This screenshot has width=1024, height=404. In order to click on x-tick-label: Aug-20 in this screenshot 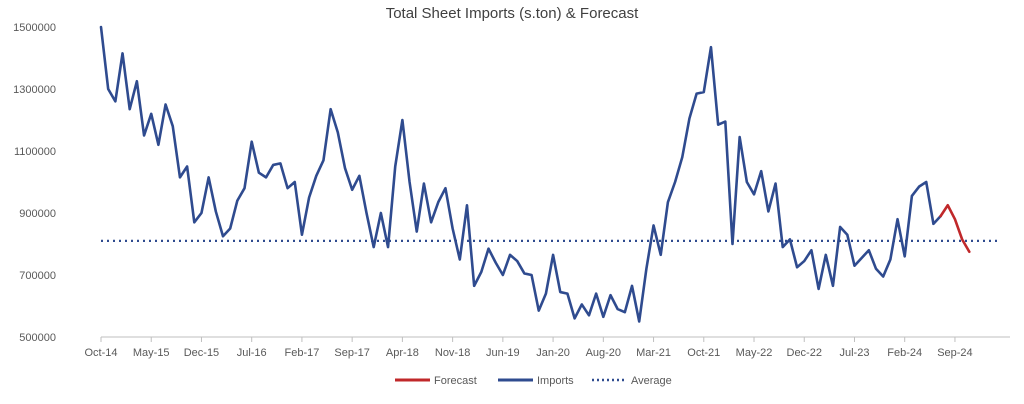, I will do `click(603, 353)`.